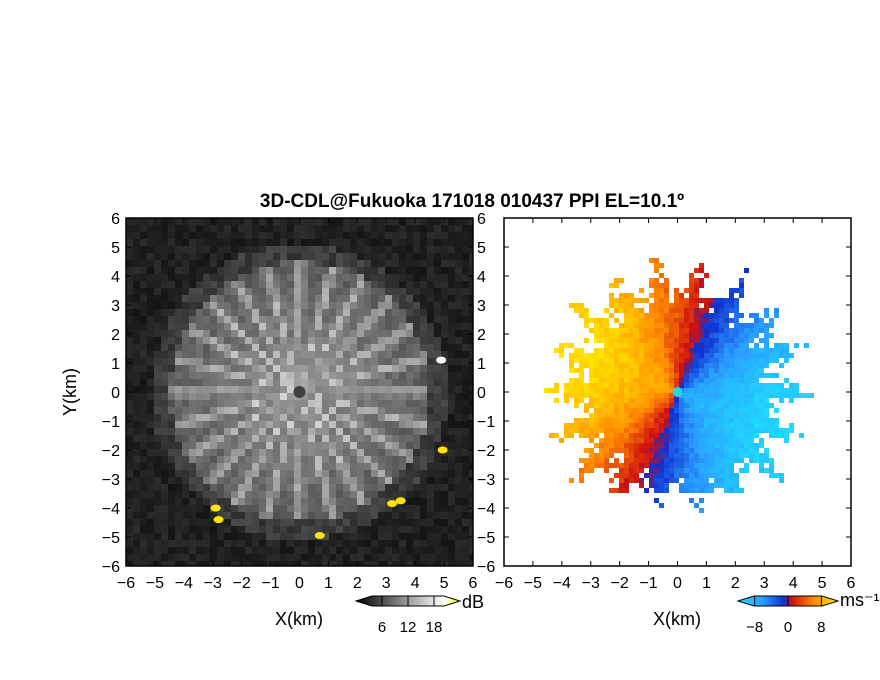  I want to click on colorbar-tick-label: 18, so click(434, 627).